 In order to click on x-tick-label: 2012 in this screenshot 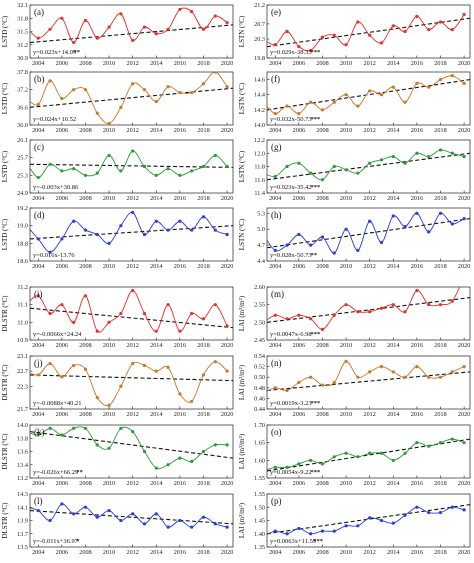, I will do `click(369, 266)`.